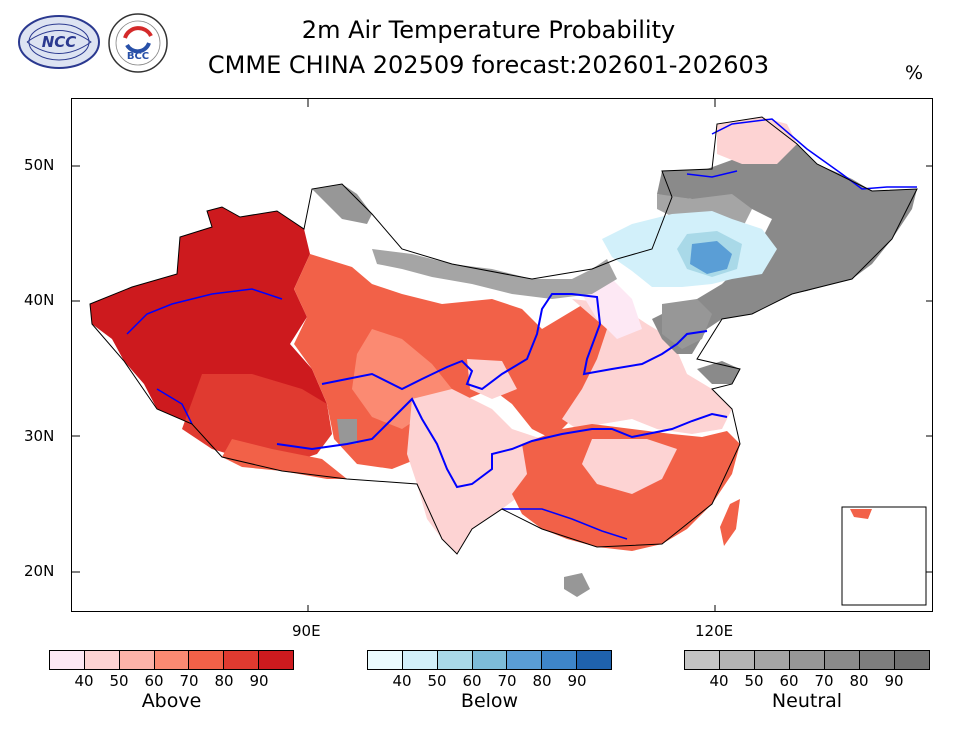 Image resolution: width=977 pixels, height=729 pixels. Describe the element at coordinates (488, 30) in the screenshot. I see `map-title-line1: 2m Air Temperature Probability` at that location.